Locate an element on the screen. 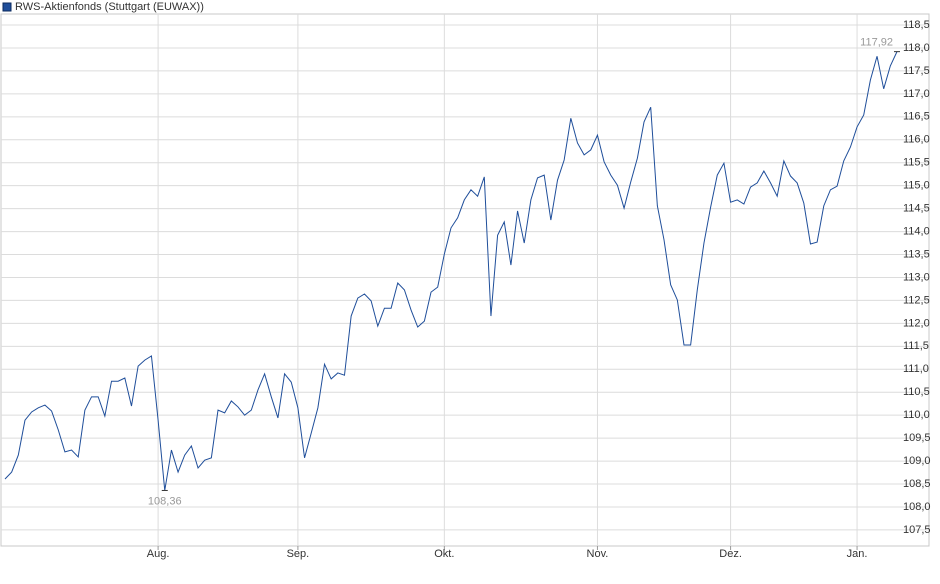 The image size is (940, 584). y-tick-label: 118,5 is located at coordinates (916, 25).